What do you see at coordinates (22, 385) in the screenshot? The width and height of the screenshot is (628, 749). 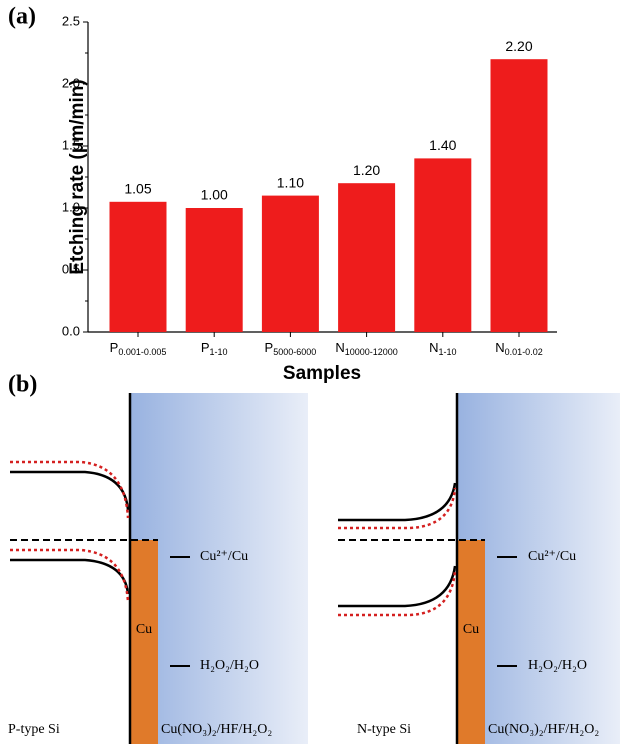 I see `panel-label: (b)` at bounding box center [22, 385].